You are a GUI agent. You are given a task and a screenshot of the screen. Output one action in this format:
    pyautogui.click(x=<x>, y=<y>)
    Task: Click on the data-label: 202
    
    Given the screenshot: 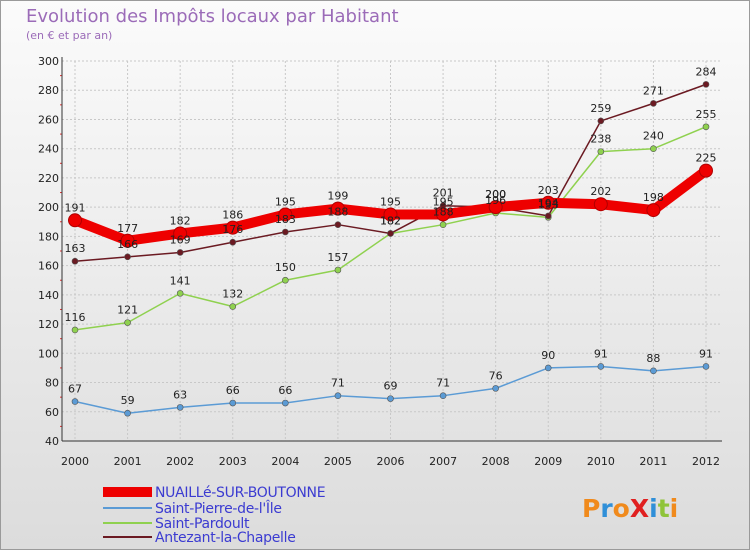 What is the action you would take?
    pyautogui.click(x=600, y=191)
    